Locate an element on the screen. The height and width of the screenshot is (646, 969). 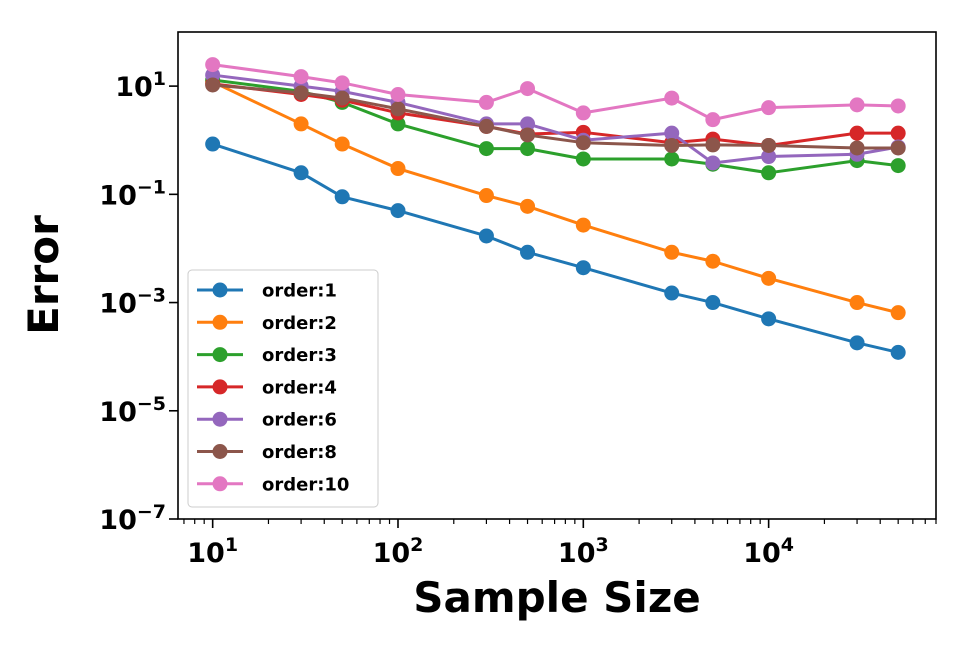
minor-ticks is located at coordinates (560, 521).